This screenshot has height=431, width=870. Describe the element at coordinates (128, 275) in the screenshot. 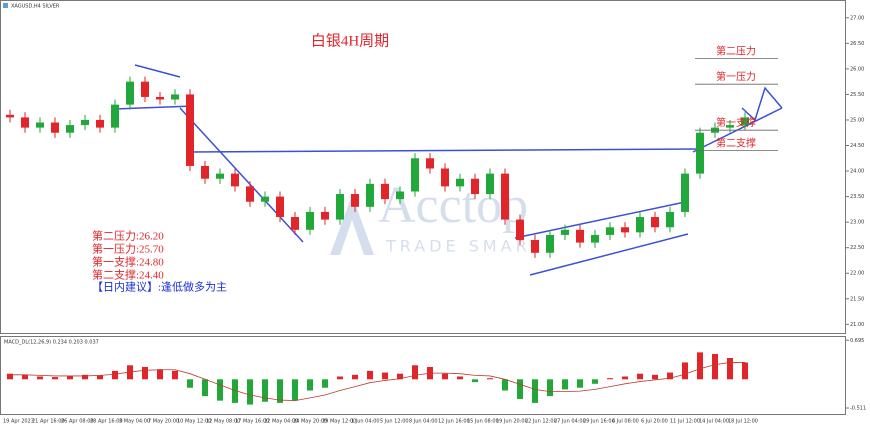

I see `note: 第二支撑:24.40` at that location.